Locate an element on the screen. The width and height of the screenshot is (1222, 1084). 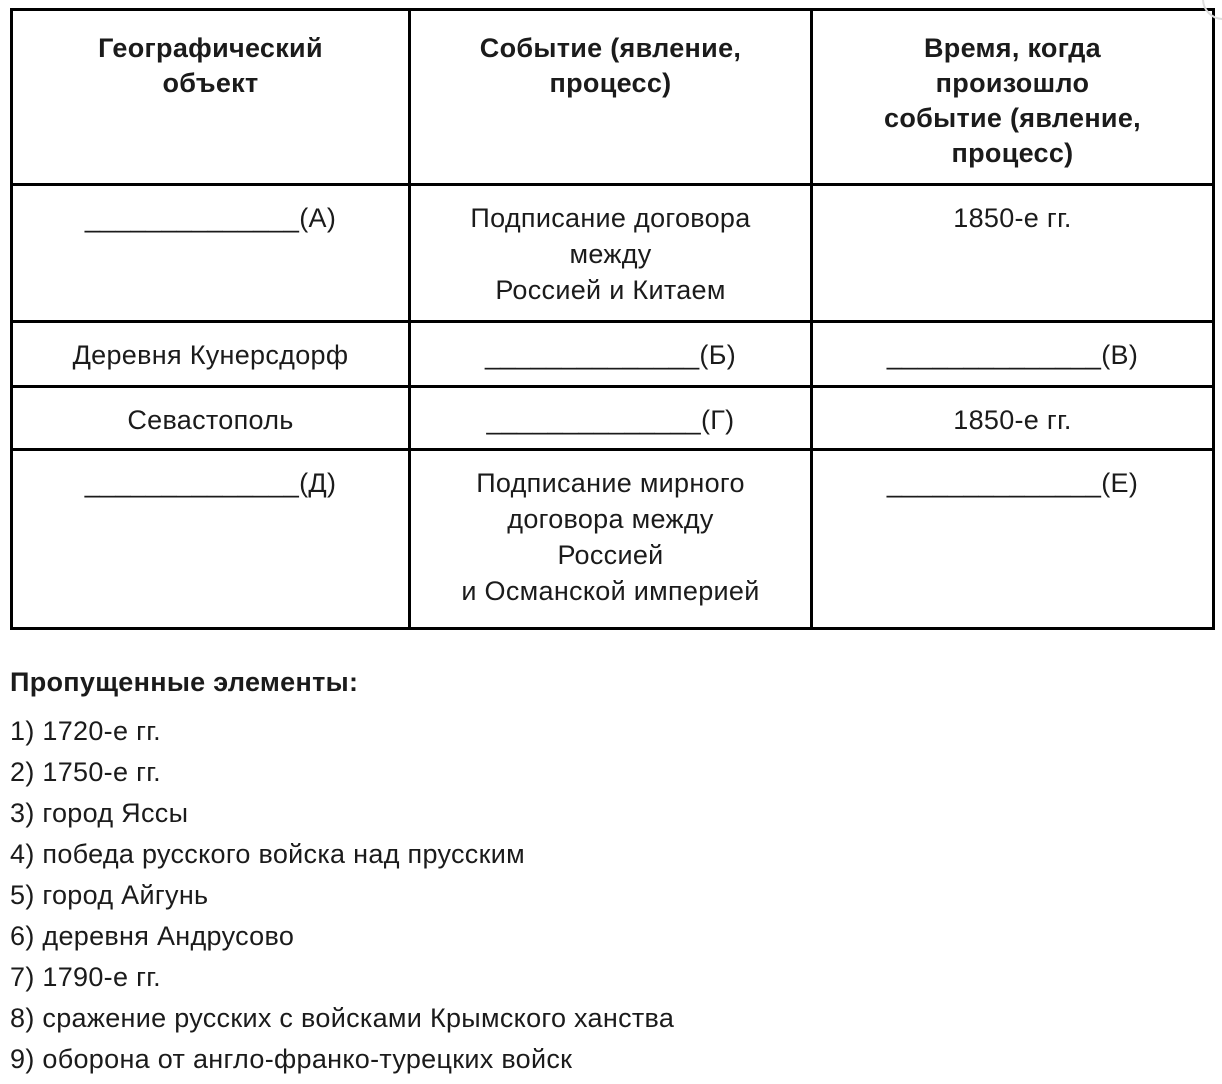
list-item: 2) 1750-е гг. is located at coordinates (85, 772).